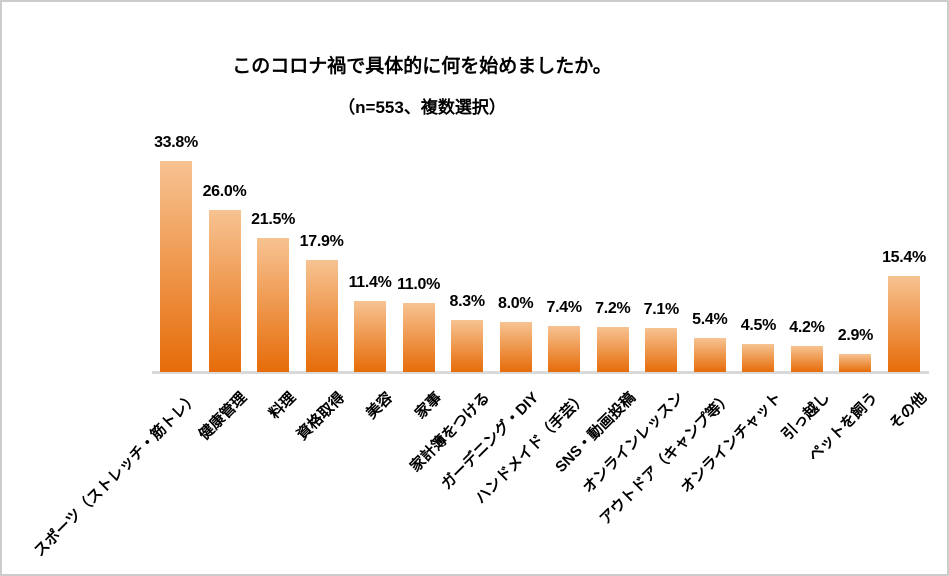  What do you see at coordinates (273, 219) in the screenshot?
I see `value-label: 21.5%` at bounding box center [273, 219].